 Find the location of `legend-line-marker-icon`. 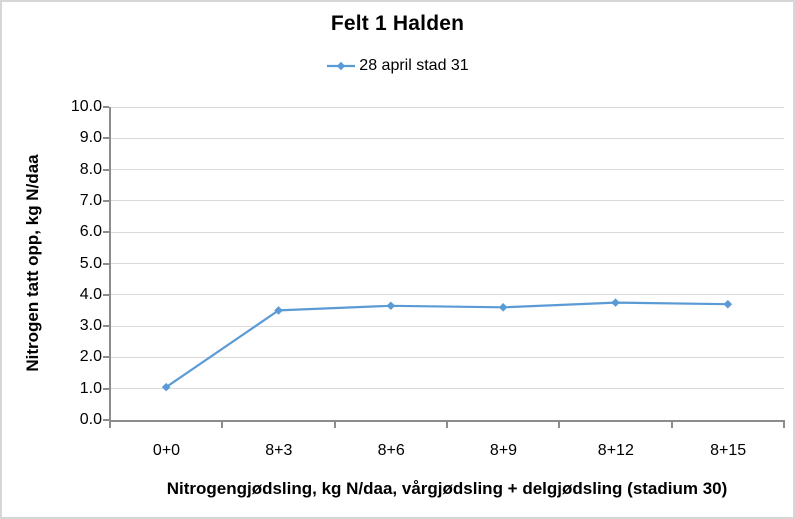

legend-line-marker-icon is located at coordinates (341, 66).